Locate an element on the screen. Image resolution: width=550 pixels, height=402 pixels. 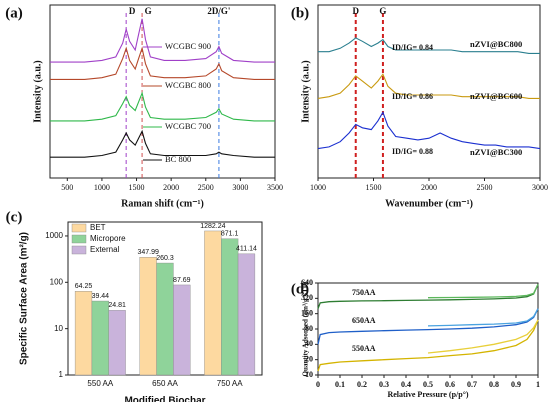
value-label: 411.14 is located at coordinates (246, 249).